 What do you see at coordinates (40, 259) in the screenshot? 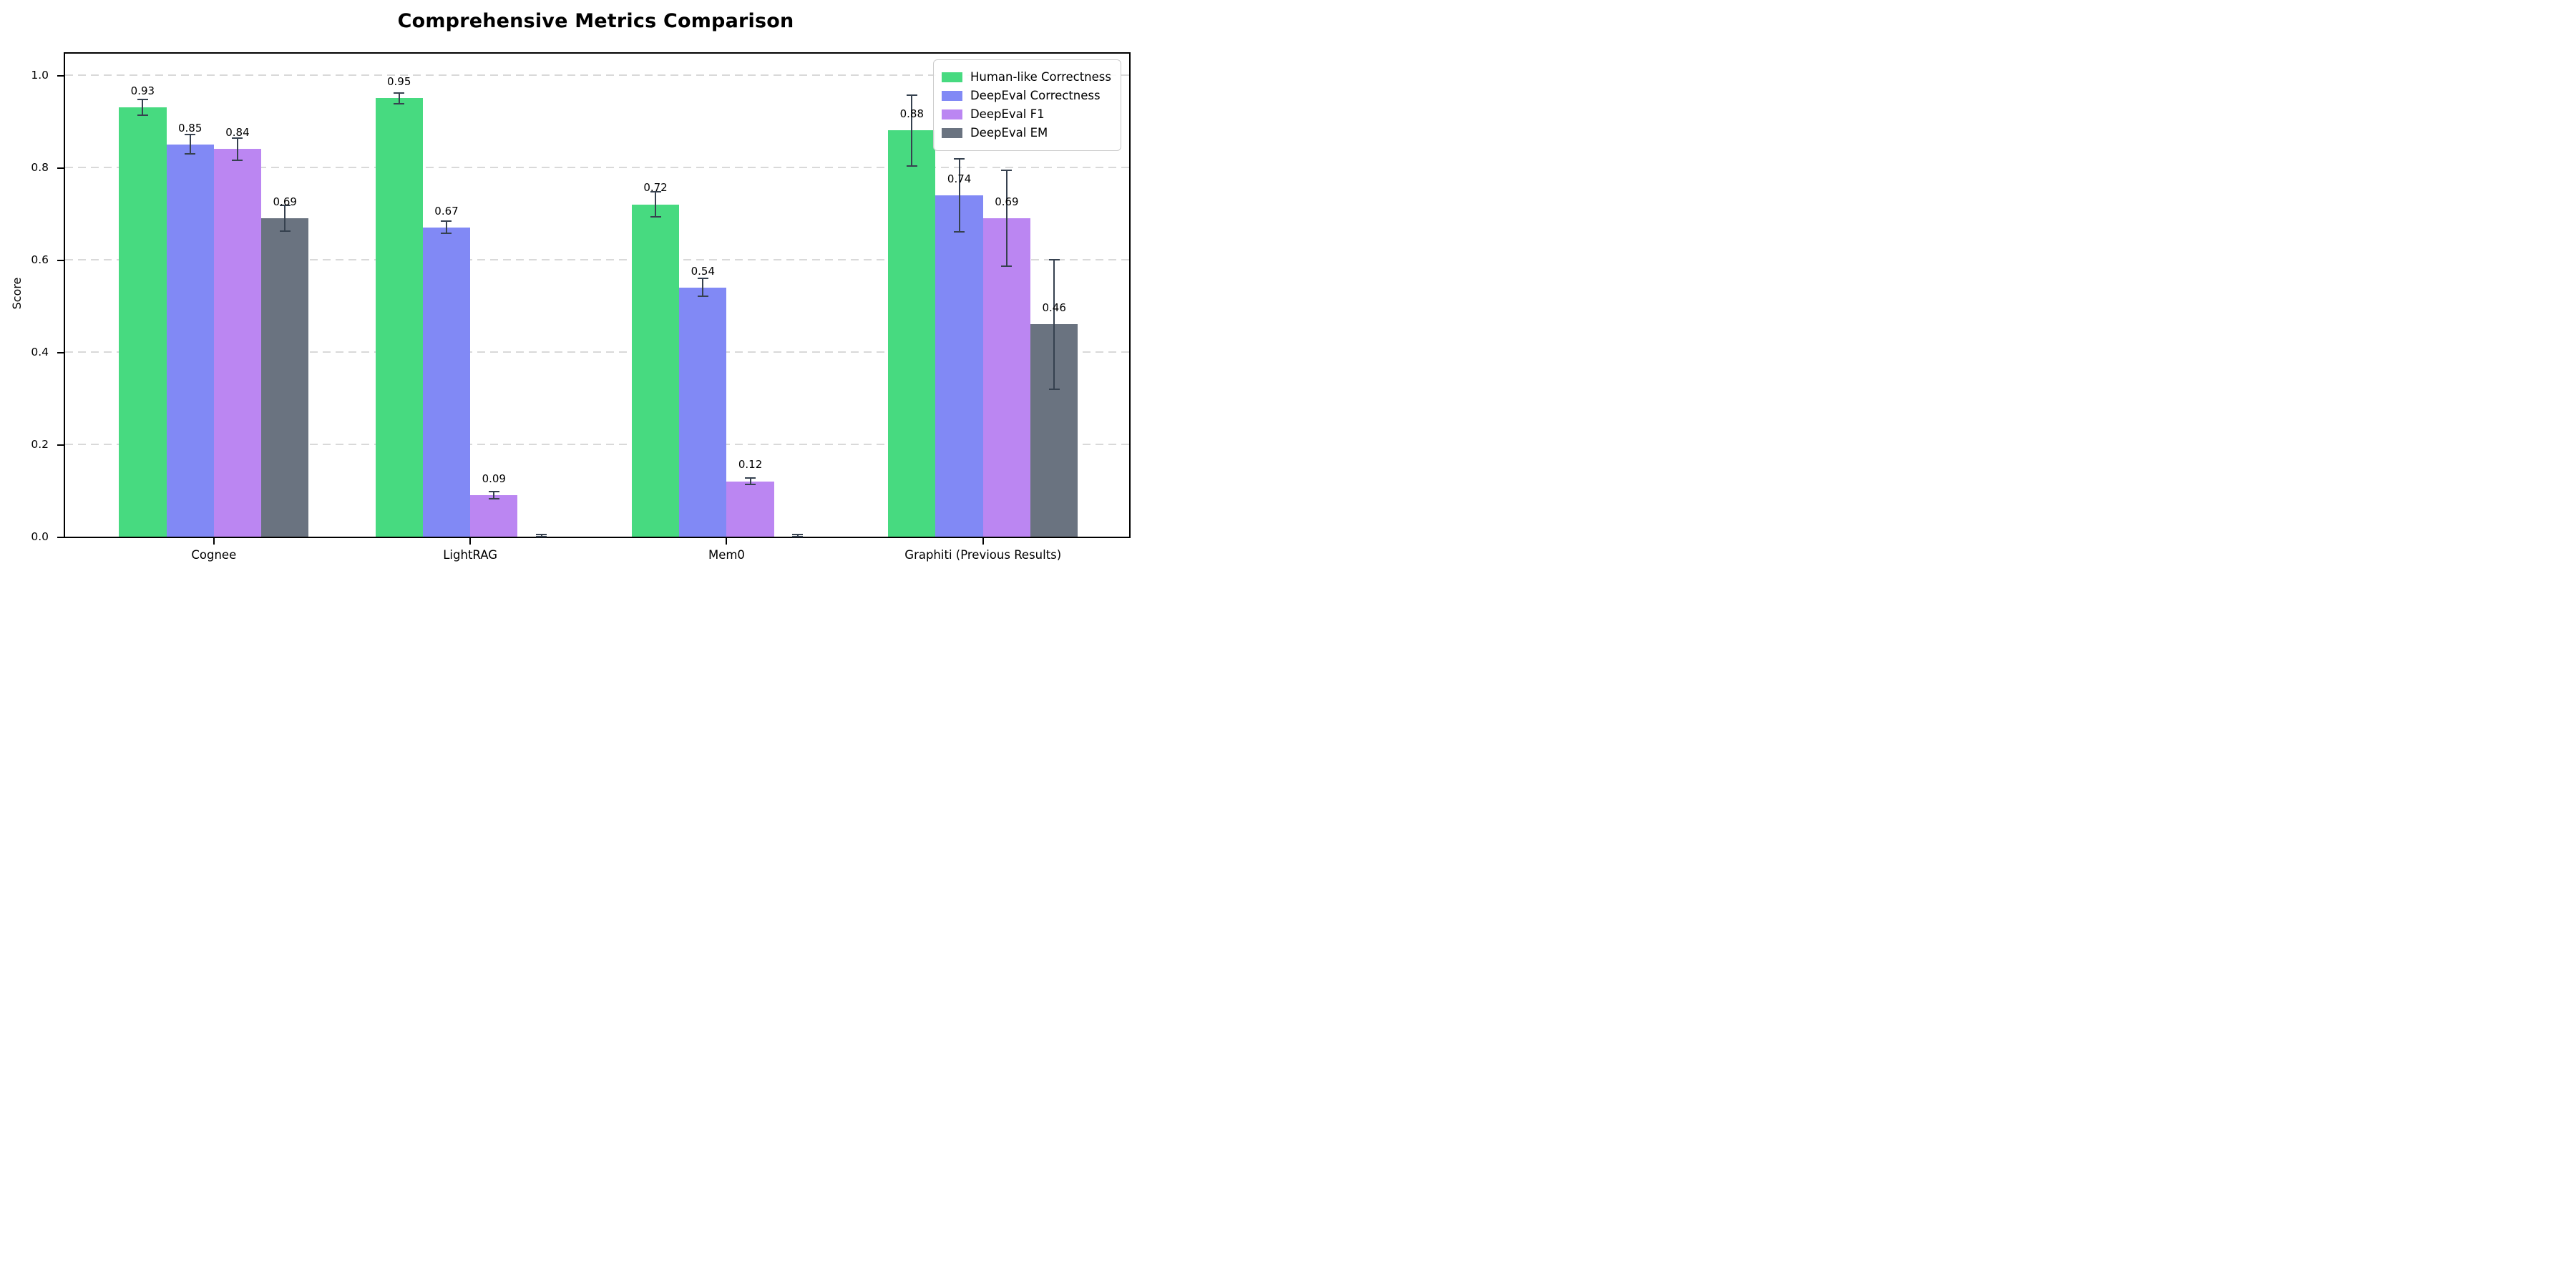
I see `y-tick-label: 0.6` at bounding box center [40, 259].